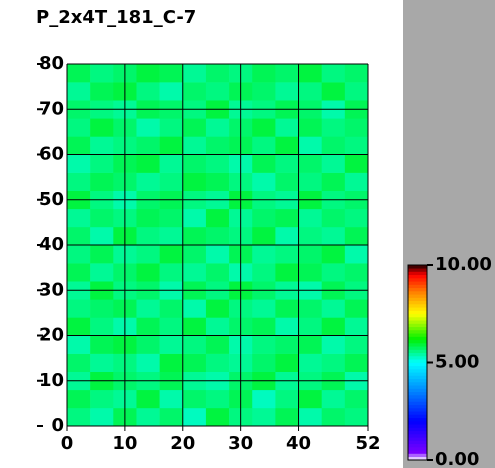  Describe the element at coordinates (457, 362) in the screenshot. I see `colorbar-tick-label: 5.00` at that location.